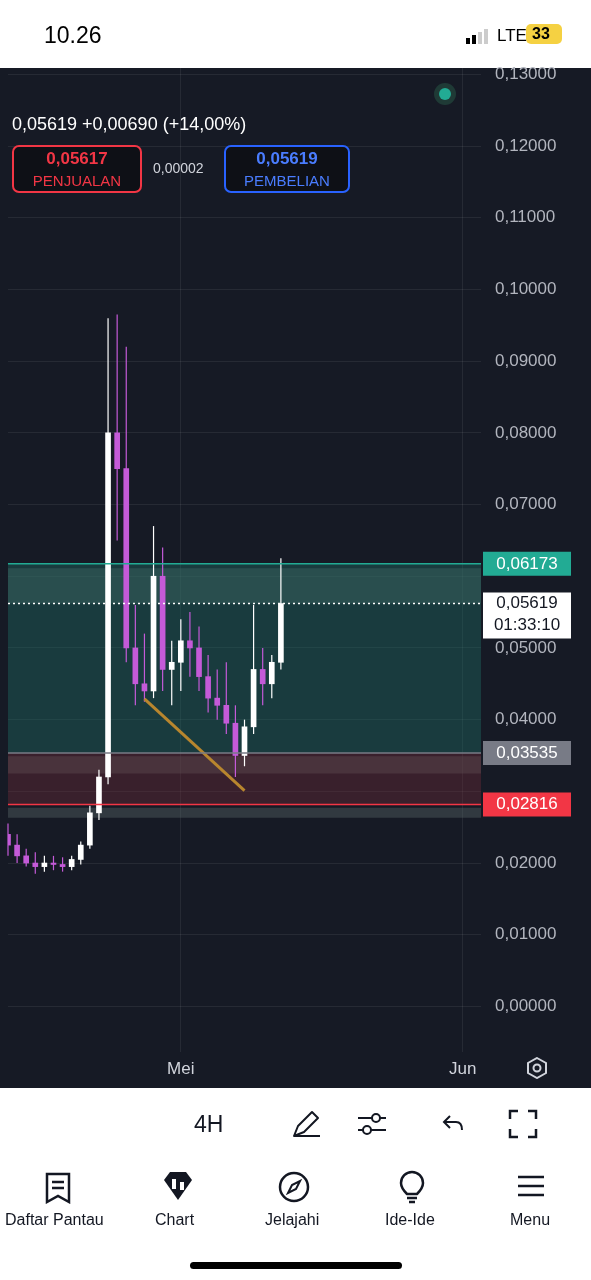 Image resolution: width=591 pixels, height=1280 pixels. Describe the element at coordinates (527, 614) in the screenshot. I see `ref-line-label: 0,05619 01:33:10` at that location.